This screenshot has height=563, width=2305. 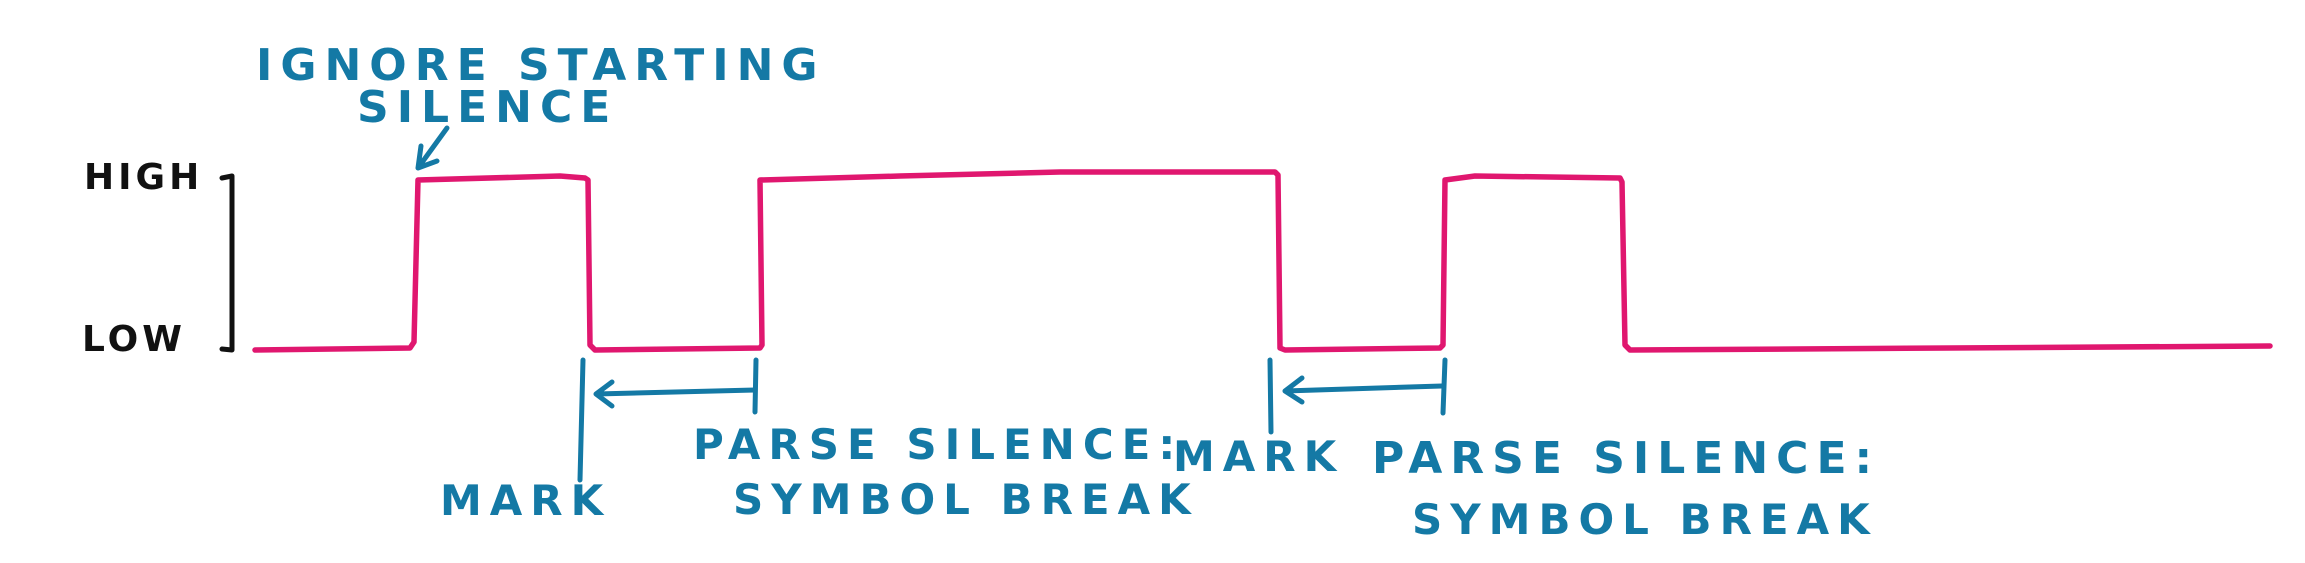 What do you see at coordinates (1645, 519) in the screenshot?
I see `symbol-break-label-2: SYMBOL BREAK` at bounding box center [1645, 519].